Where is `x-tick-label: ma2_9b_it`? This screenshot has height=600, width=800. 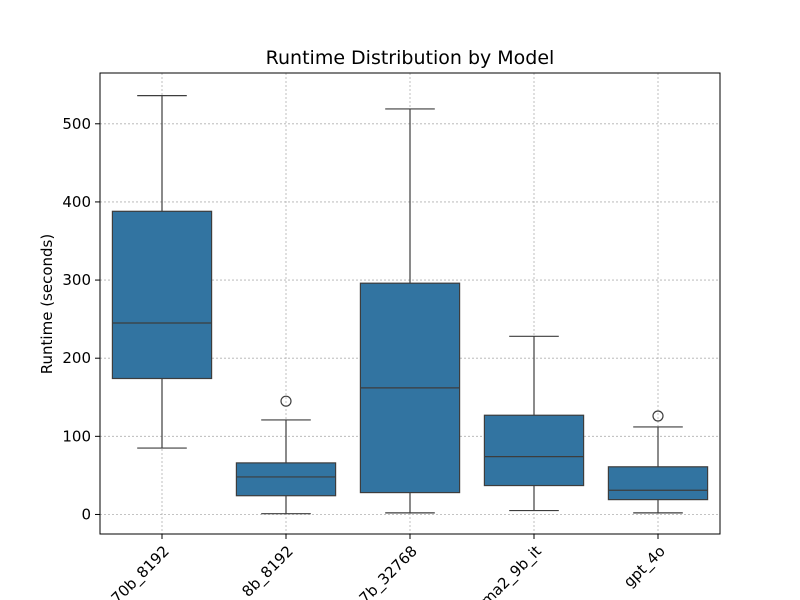 x-tick-label: ma2_9b_it is located at coordinates (511, 571).